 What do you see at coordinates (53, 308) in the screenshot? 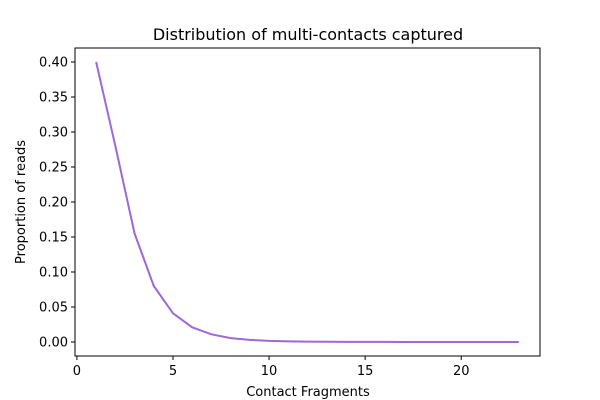
I see `y-tick-label: 0.05` at bounding box center [53, 308].